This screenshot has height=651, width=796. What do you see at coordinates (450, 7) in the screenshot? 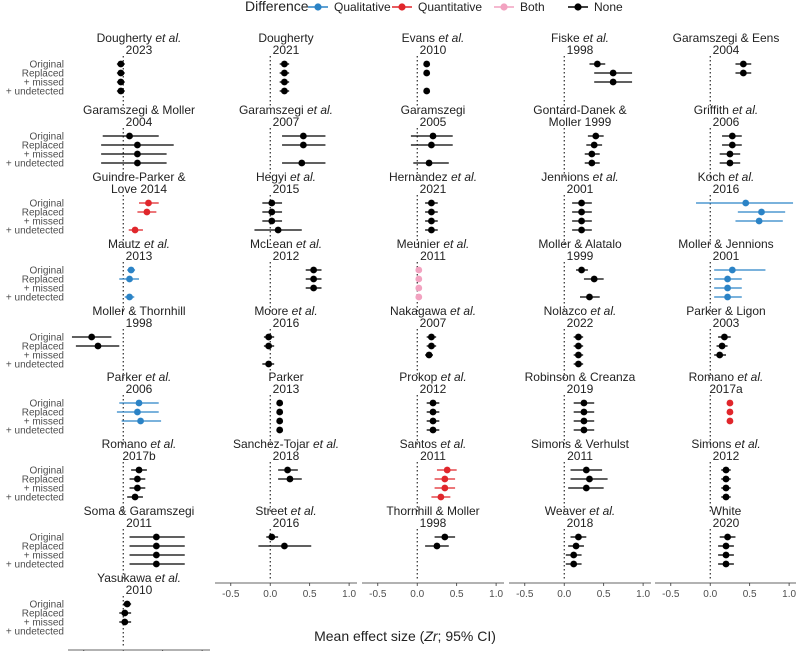
I see `legend-label: Quantitative` at bounding box center [450, 7].